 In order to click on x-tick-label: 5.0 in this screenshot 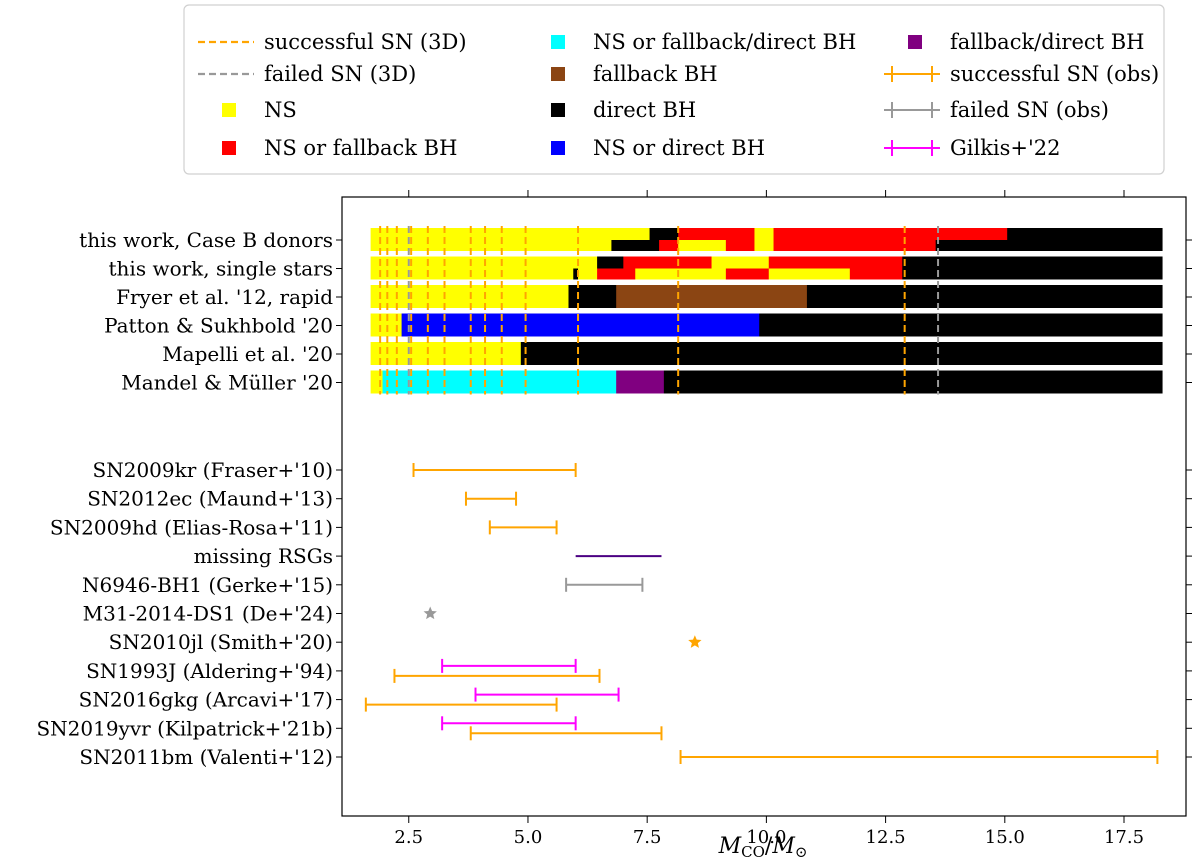, I will do `click(528, 837)`.